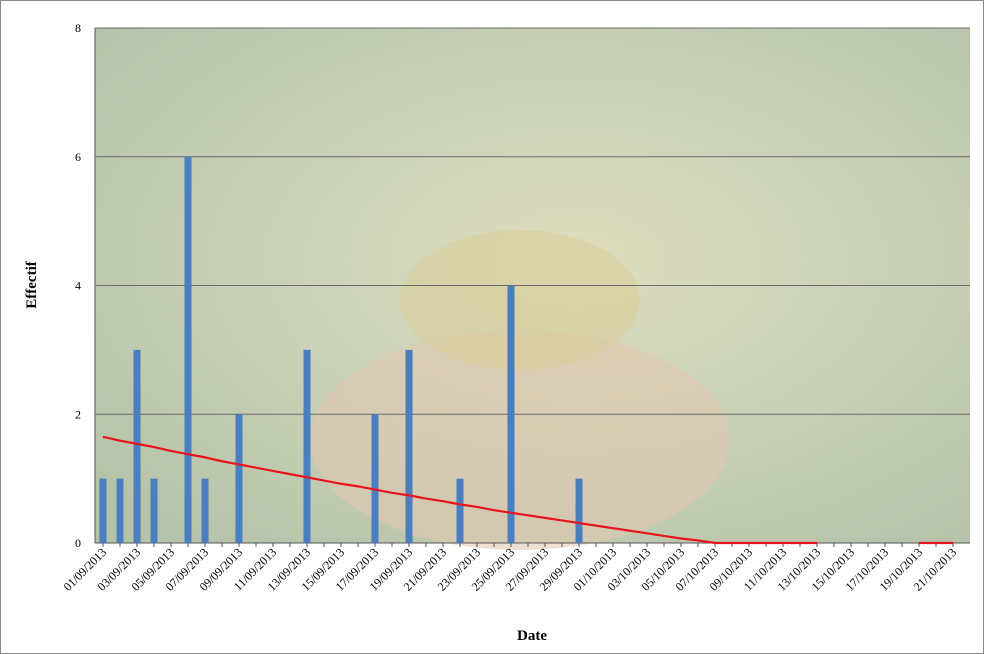  What do you see at coordinates (78, 157) in the screenshot?
I see `y-tick-label: 6` at bounding box center [78, 157].